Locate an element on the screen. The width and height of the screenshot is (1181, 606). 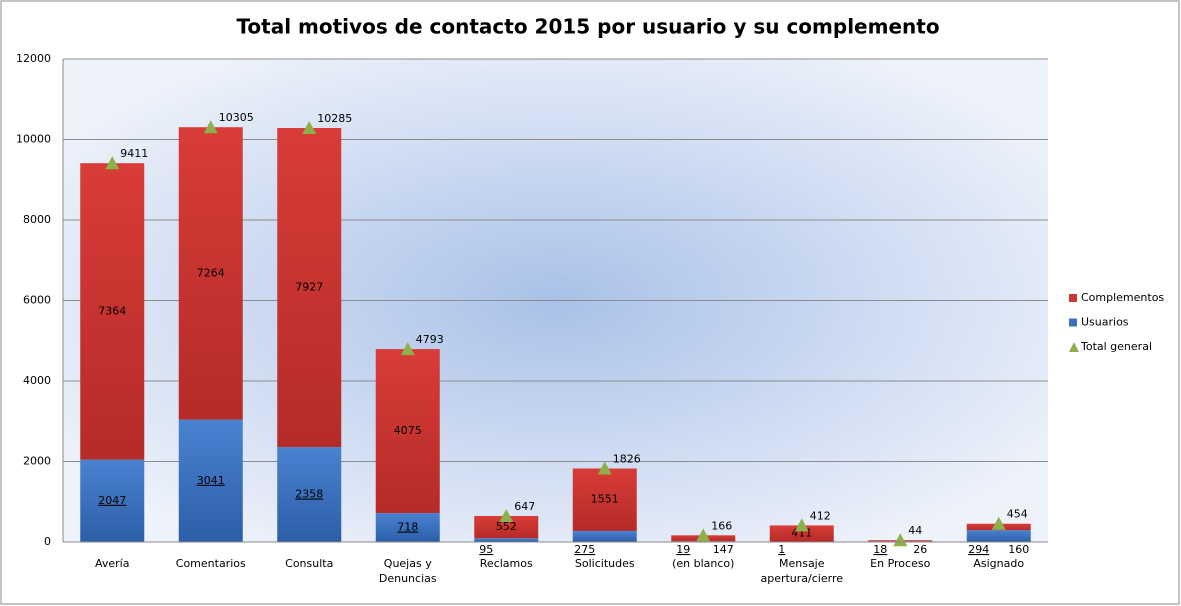
data-label: 18 is located at coordinates (880, 549).